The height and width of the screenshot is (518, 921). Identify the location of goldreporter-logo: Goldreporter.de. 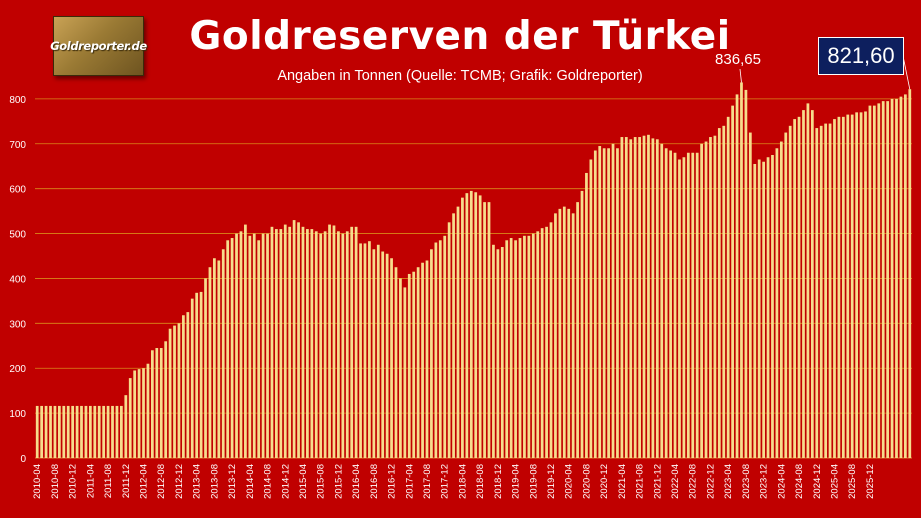
(98, 46).